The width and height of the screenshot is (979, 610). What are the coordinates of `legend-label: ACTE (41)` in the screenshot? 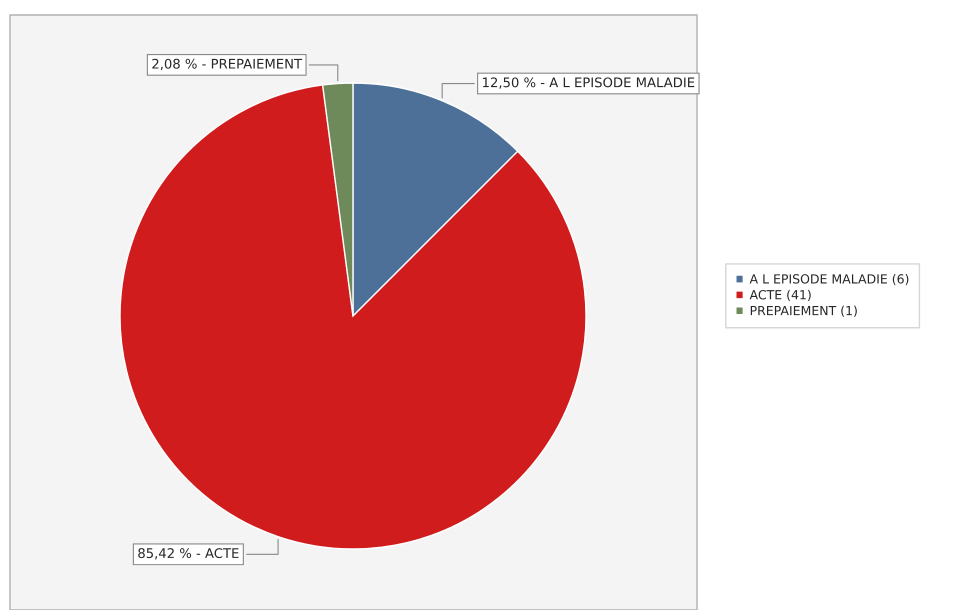 It's located at (780, 295).